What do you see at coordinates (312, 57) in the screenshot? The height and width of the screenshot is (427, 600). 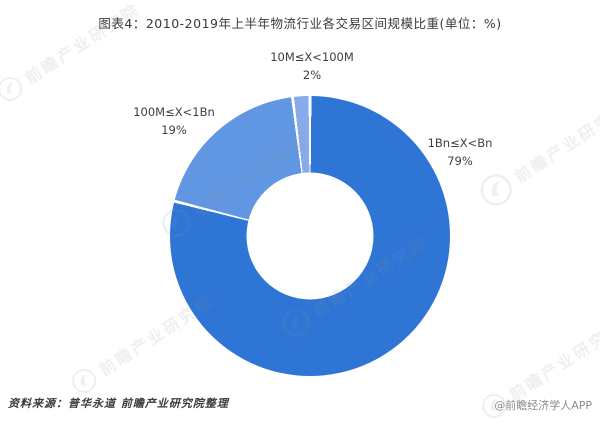 I see `slice-label-text: 10M≤X<100M` at bounding box center [312, 57].